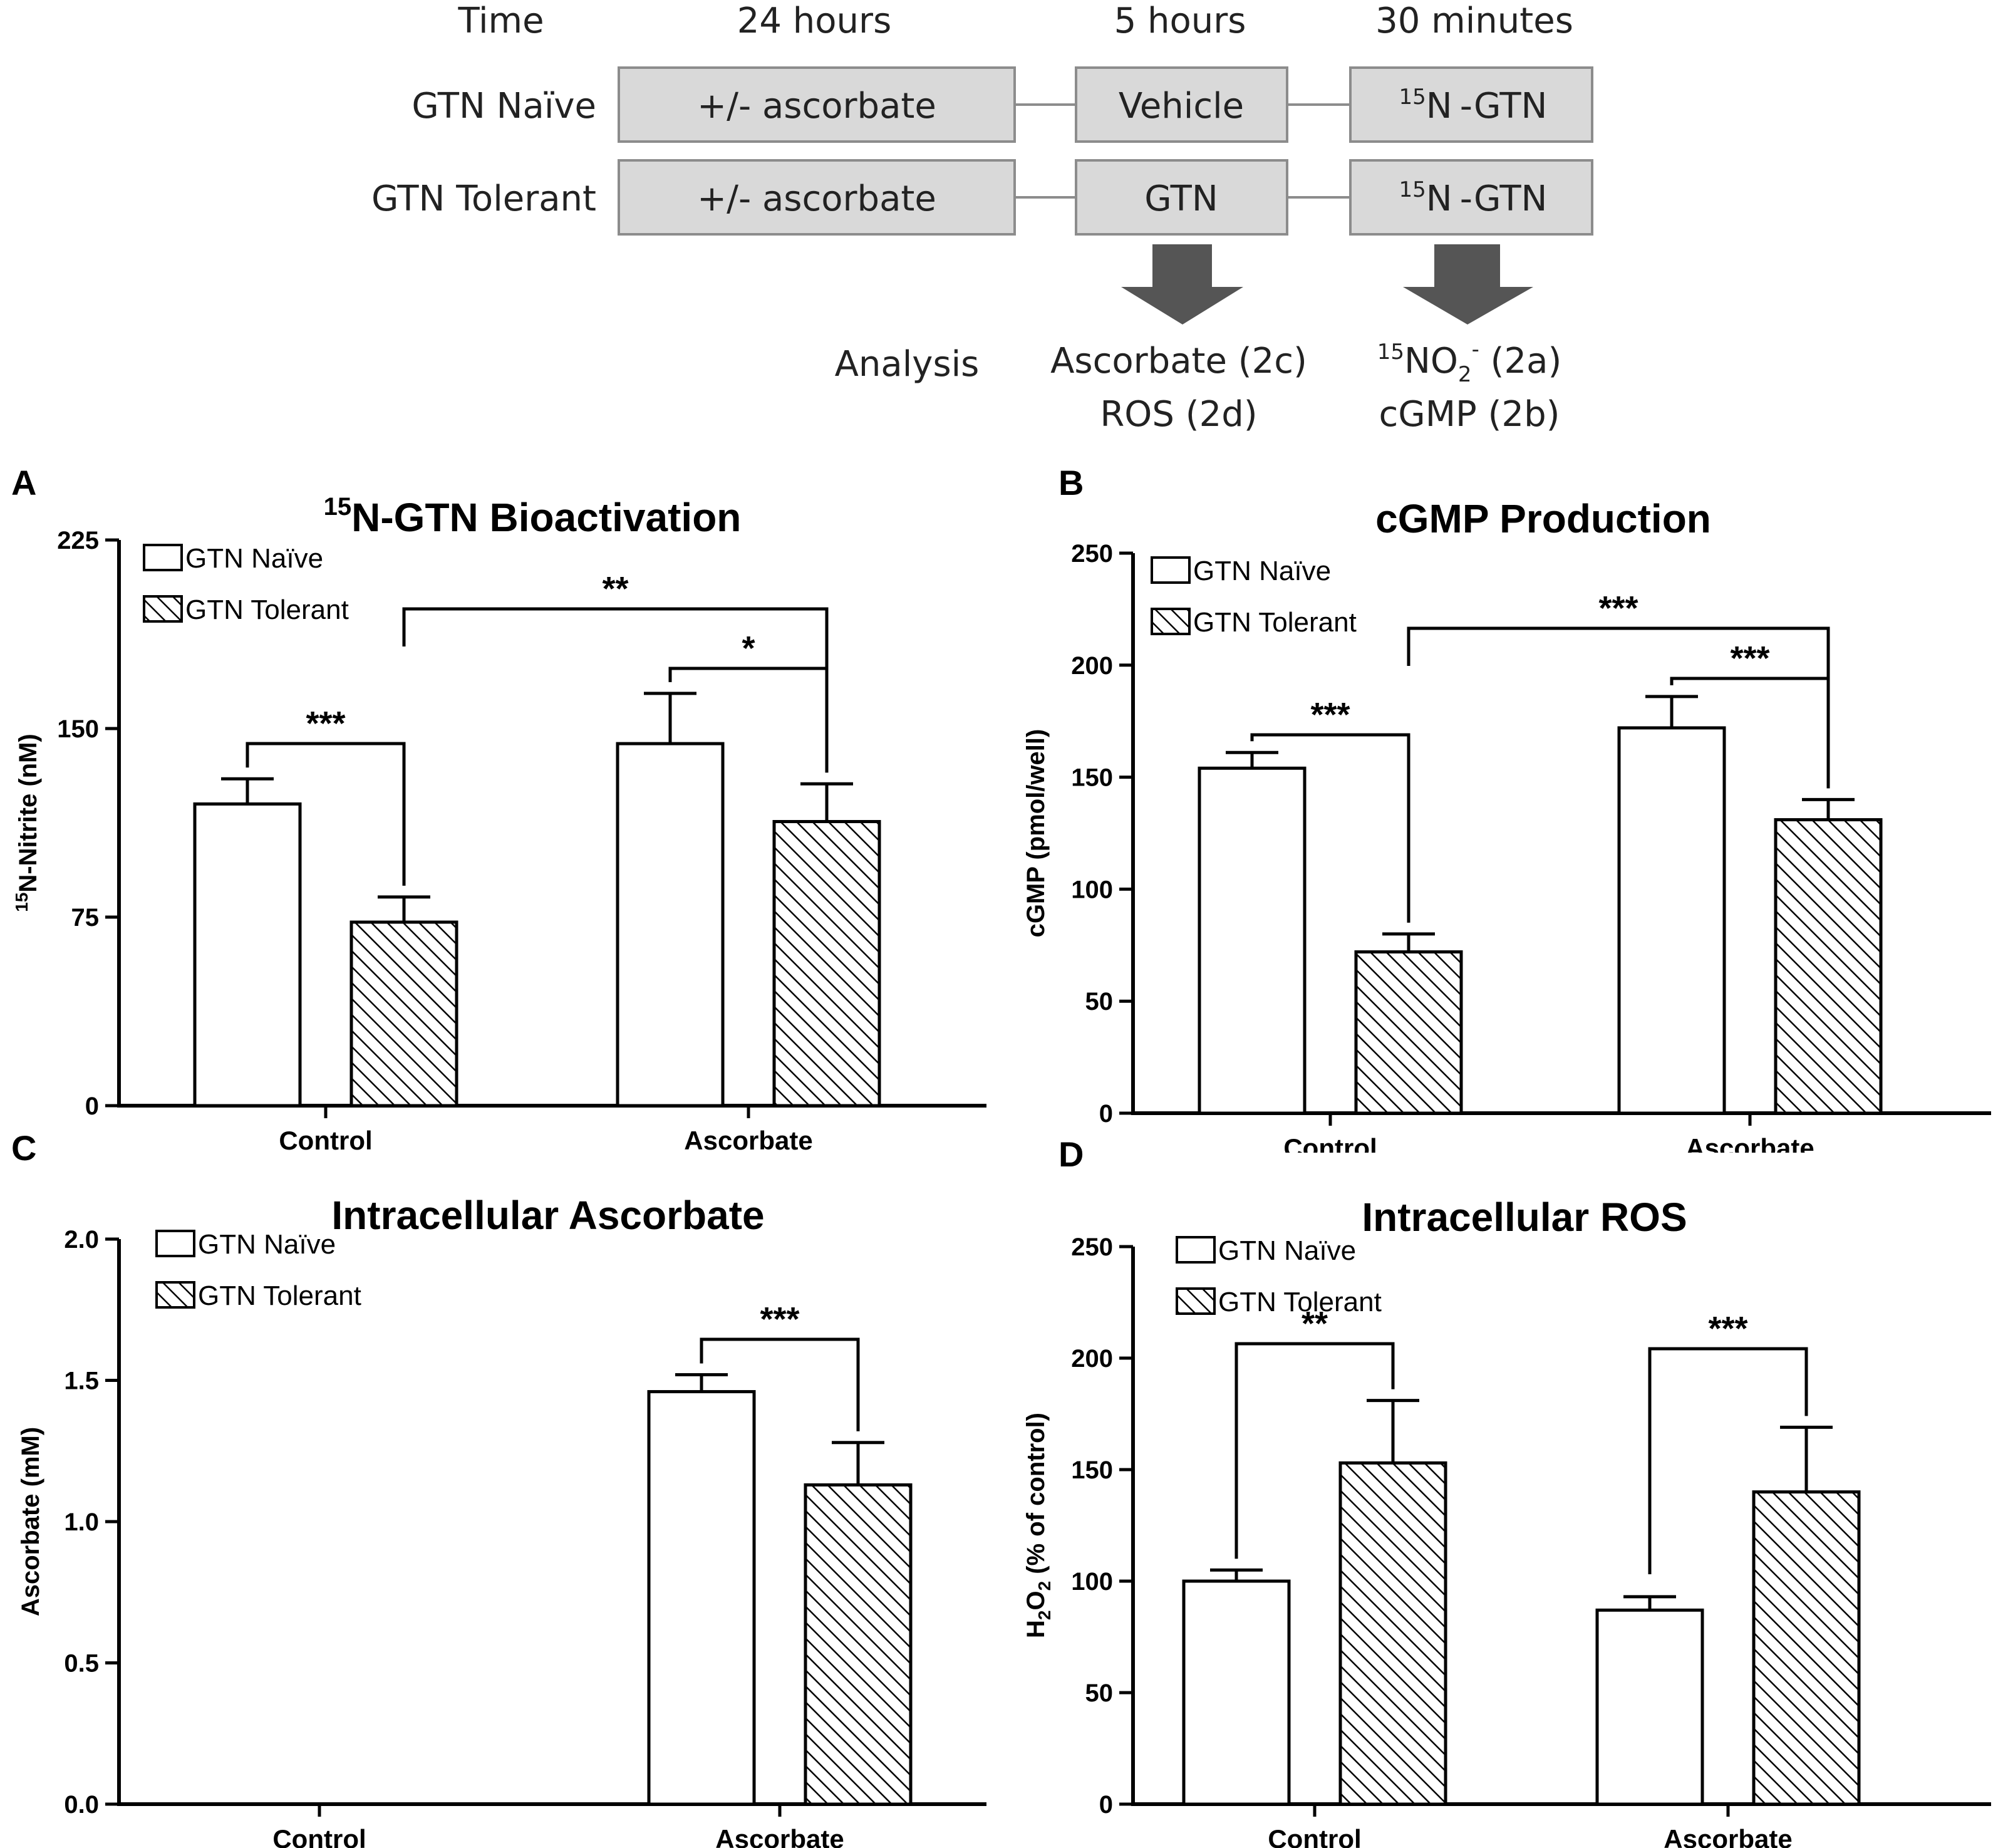 This screenshot has height=1848, width=2003. I want to click on significance-label: *, so click(748, 649).